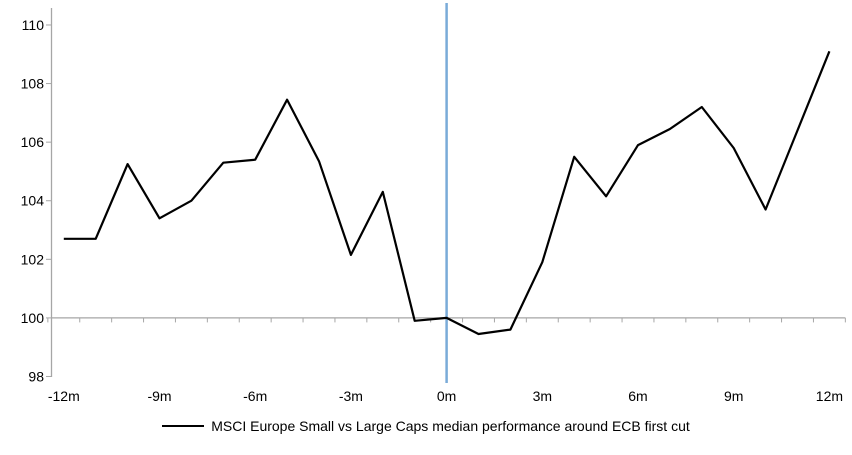 Image resolution: width=852 pixels, height=455 pixels. What do you see at coordinates (829, 396) in the screenshot?
I see `x-axis-label: 12m` at bounding box center [829, 396].